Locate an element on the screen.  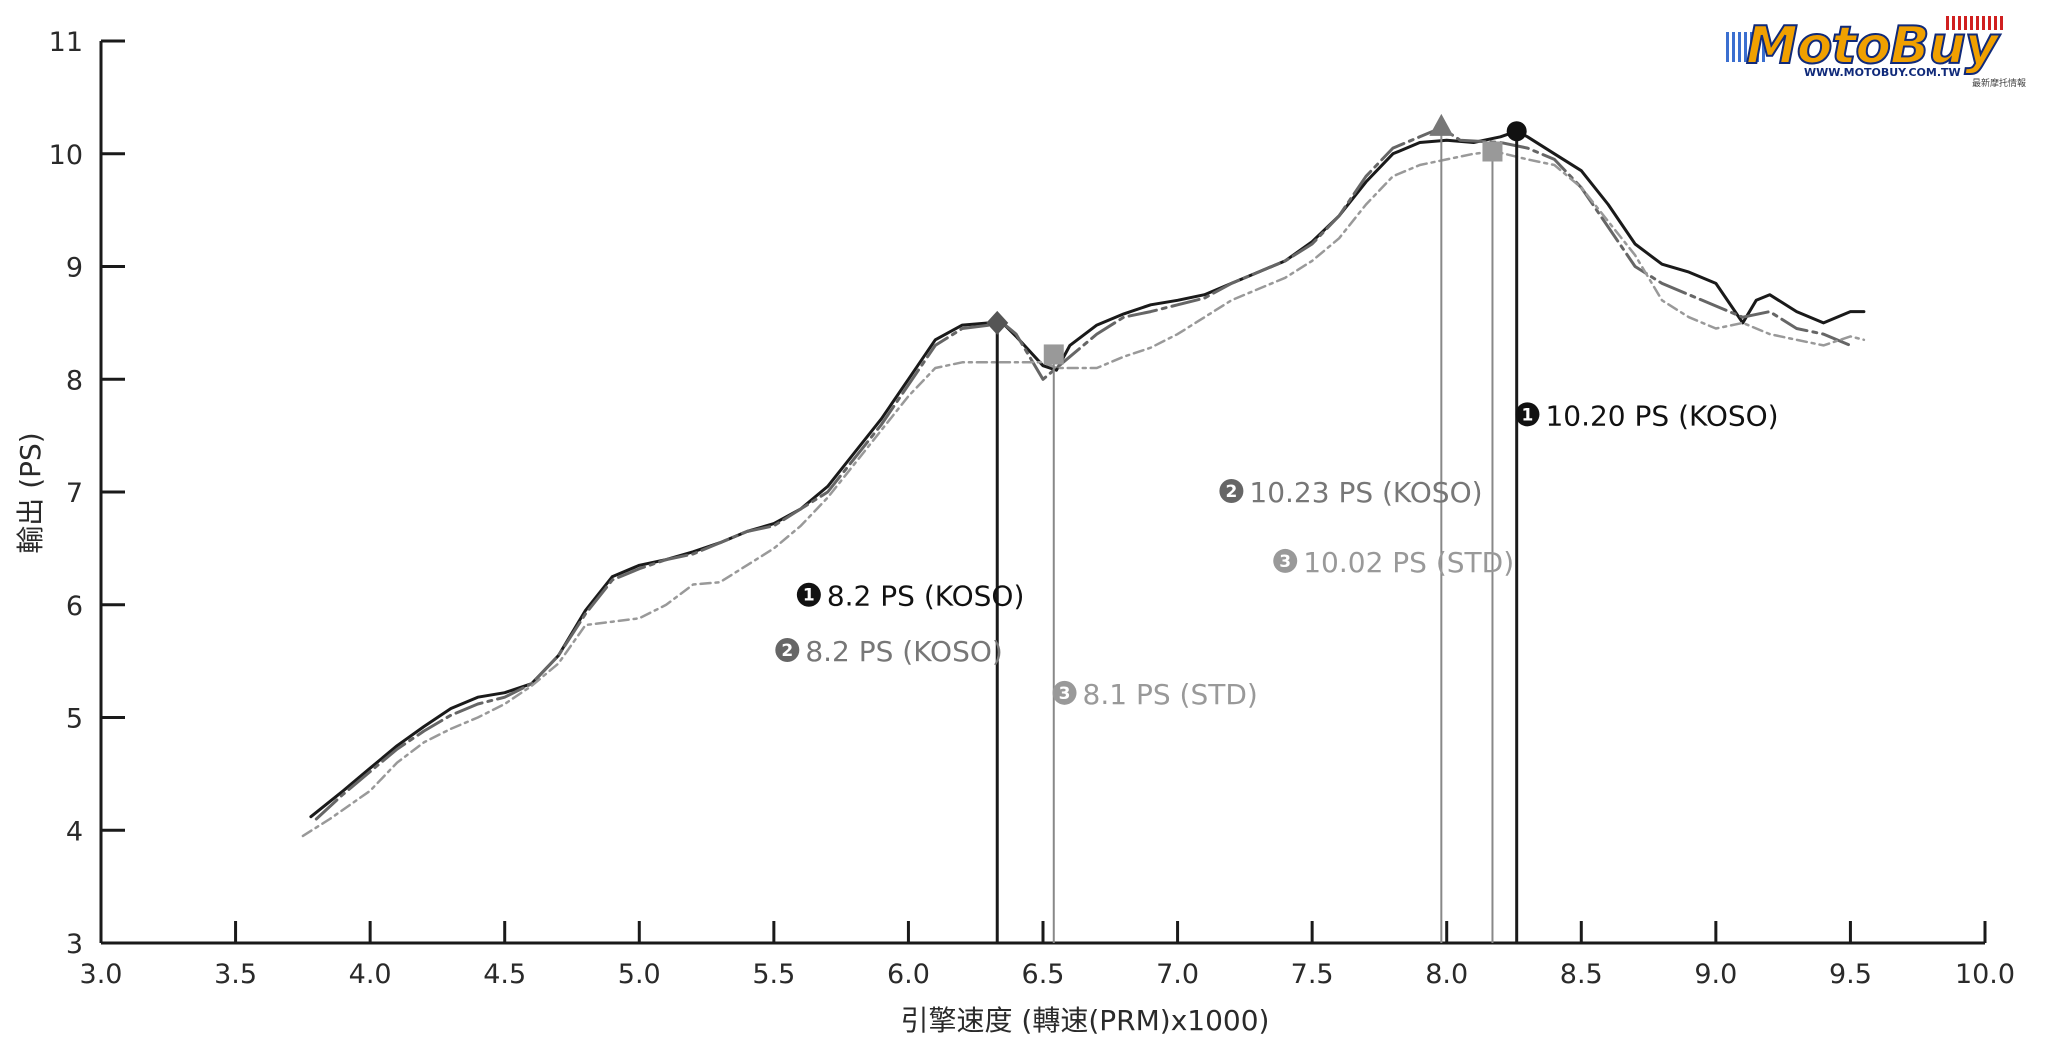
y-tick-label: 7 is located at coordinates (74, 493).